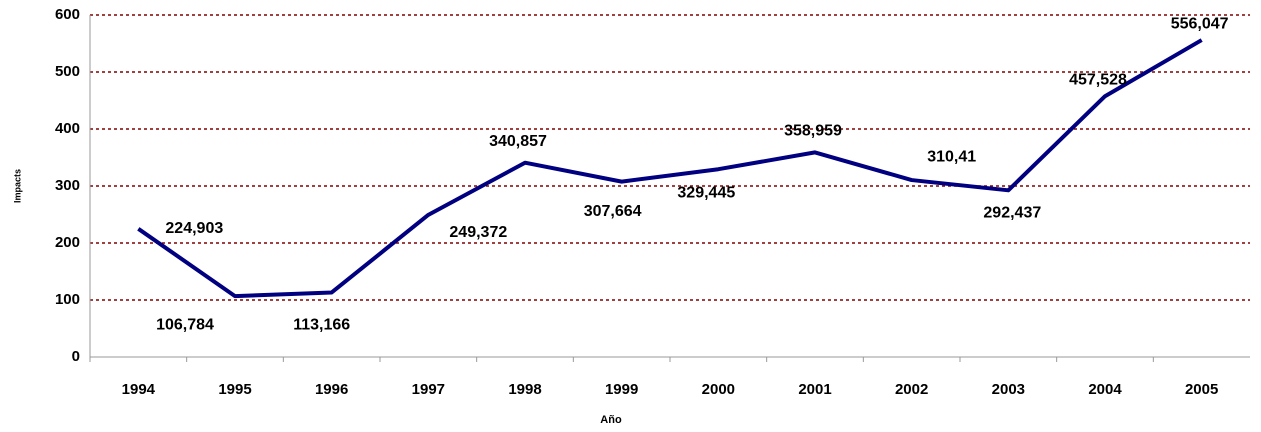 The width and height of the screenshot is (1261, 432). Describe the element at coordinates (331, 389) in the screenshot. I see `x-tick-label: 1996` at that location.